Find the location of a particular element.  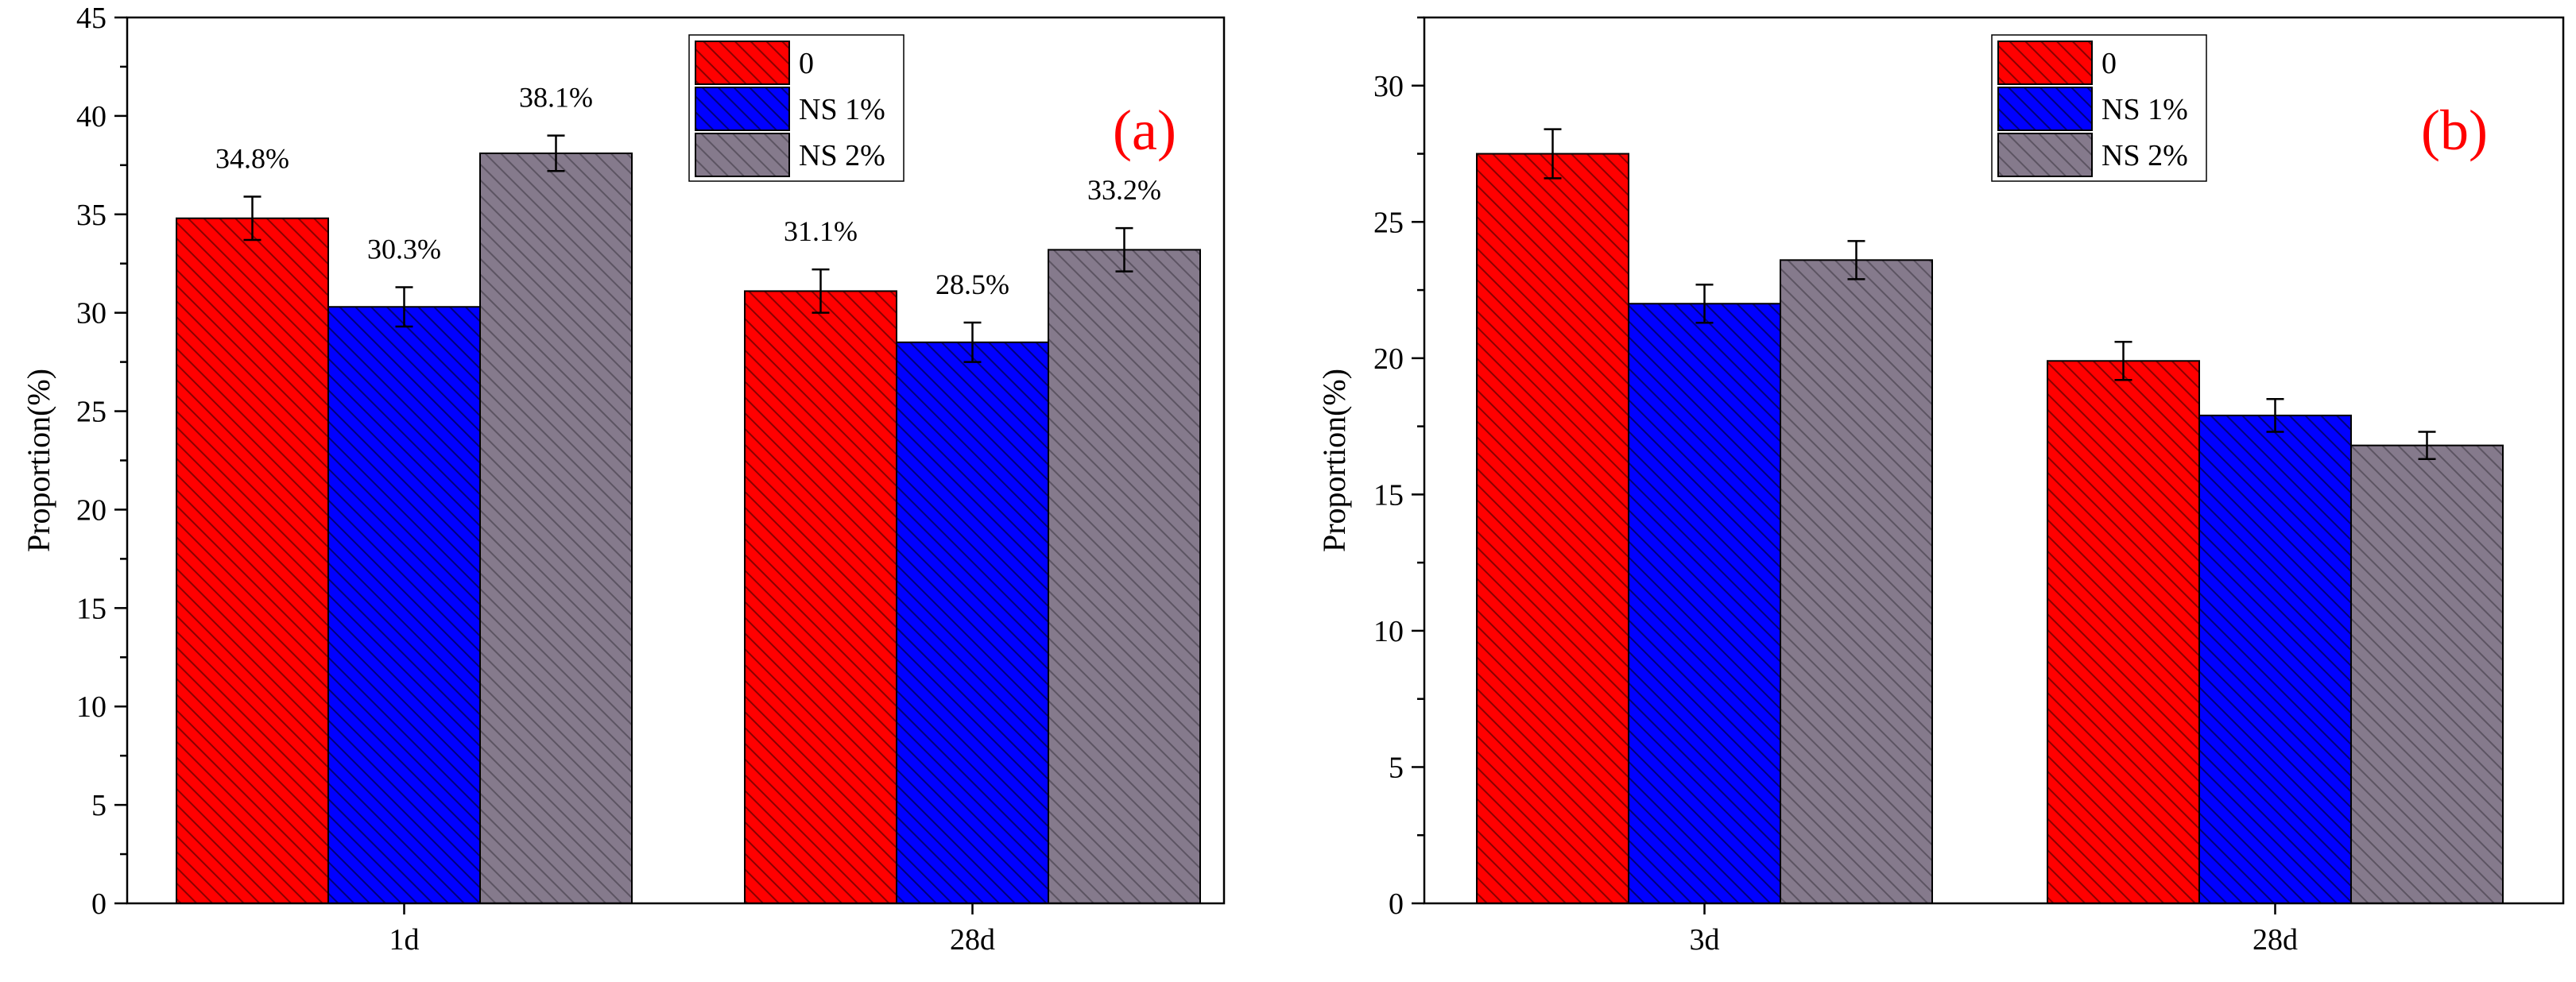

bar-1d-control is located at coordinates (253, 560).